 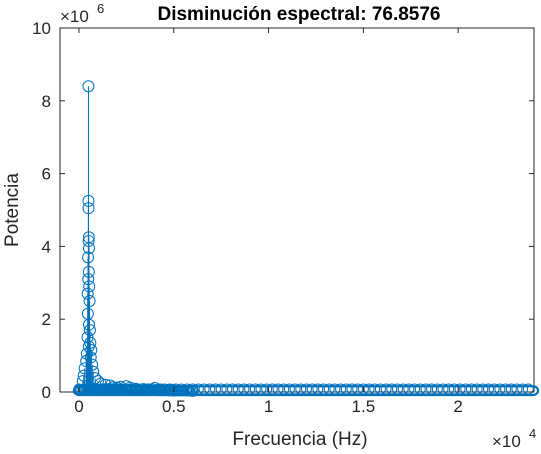 I want to click on y-tick-label: 0, so click(x=46, y=392).